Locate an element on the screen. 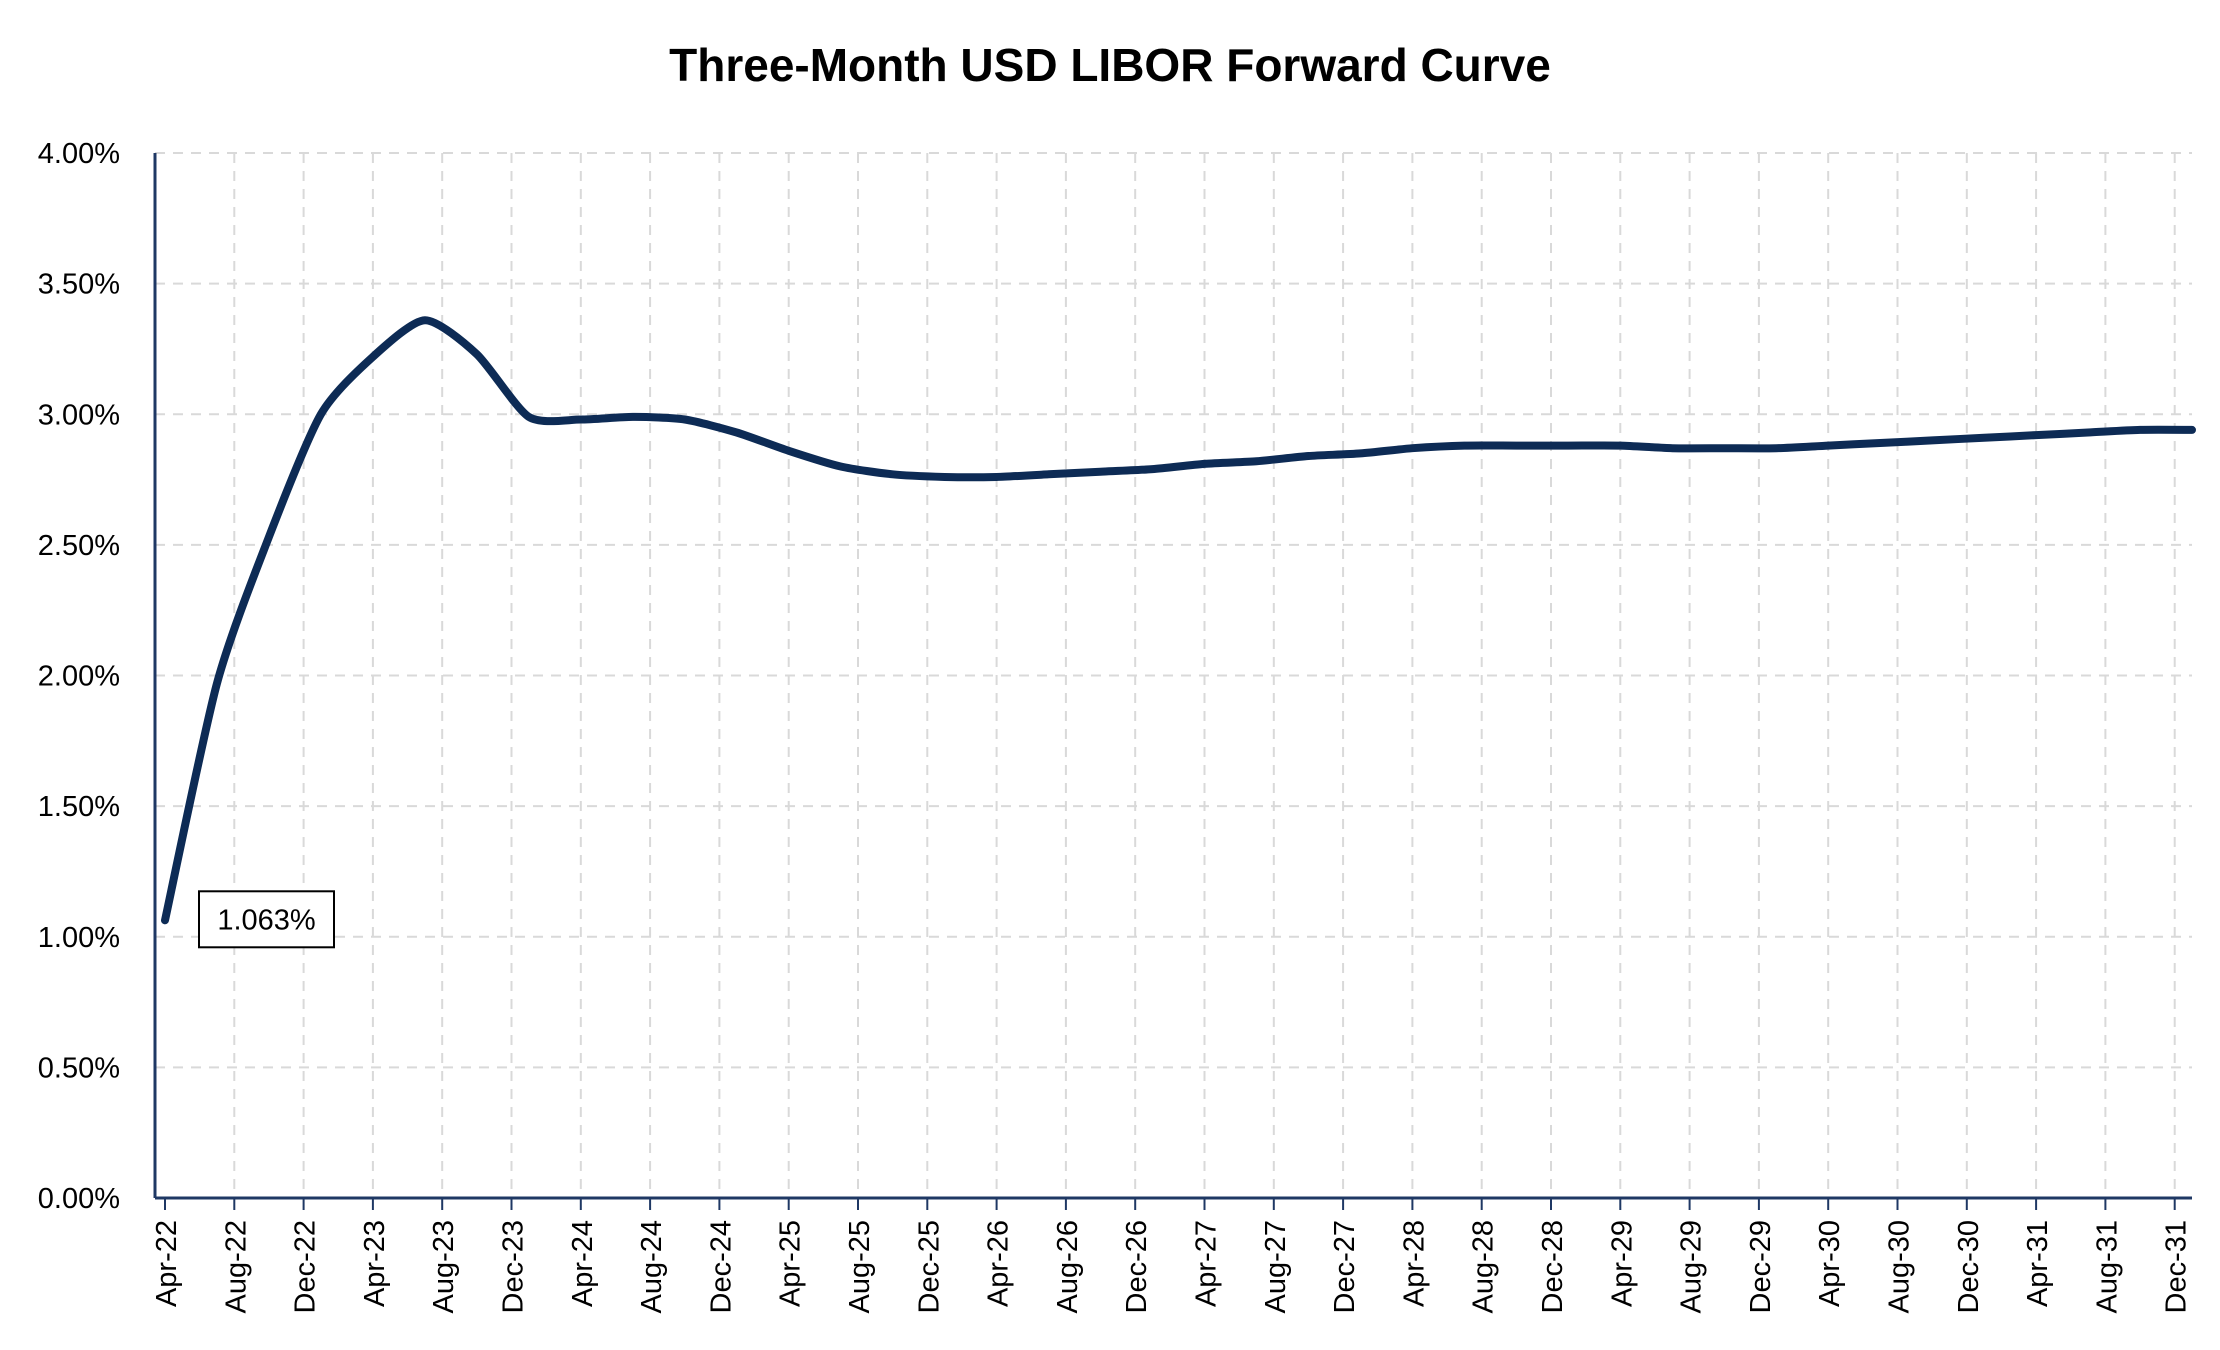 The width and height of the screenshot is (2220, 1350). x-tick-label: Dec-23 is located at coordinates (514, 1267).